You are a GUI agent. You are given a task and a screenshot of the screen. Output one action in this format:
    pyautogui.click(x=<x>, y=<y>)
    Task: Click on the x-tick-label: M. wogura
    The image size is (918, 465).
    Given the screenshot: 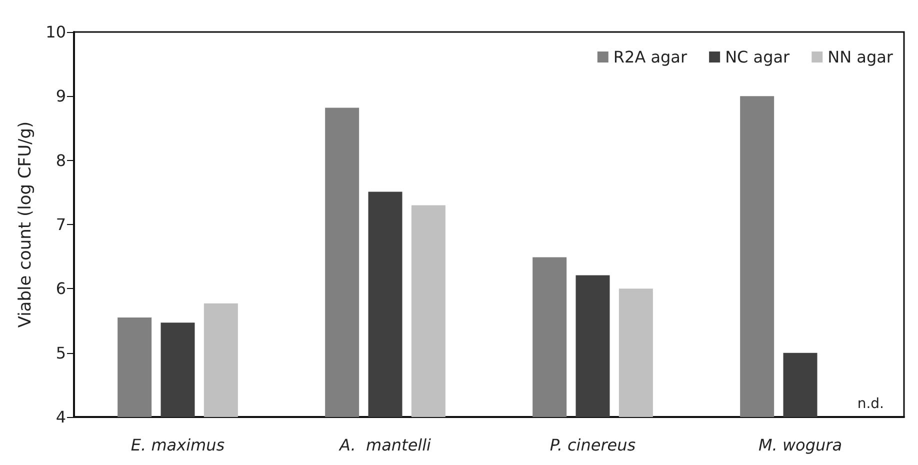 What is the action you would take?
    pyautogui.click(x=800, y=445)
    